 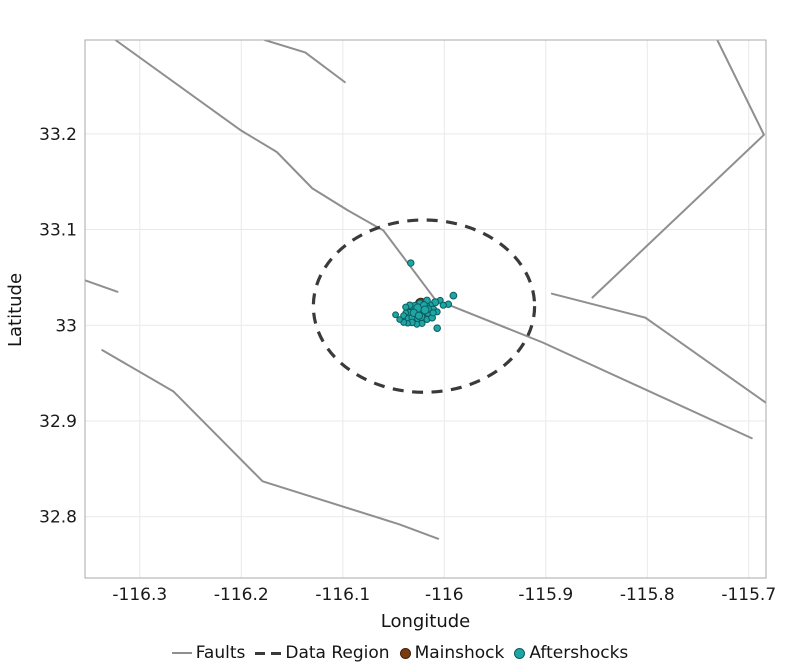 I want to click on legend-label-mainshock: Mainshock, so click(x=459, y=653).